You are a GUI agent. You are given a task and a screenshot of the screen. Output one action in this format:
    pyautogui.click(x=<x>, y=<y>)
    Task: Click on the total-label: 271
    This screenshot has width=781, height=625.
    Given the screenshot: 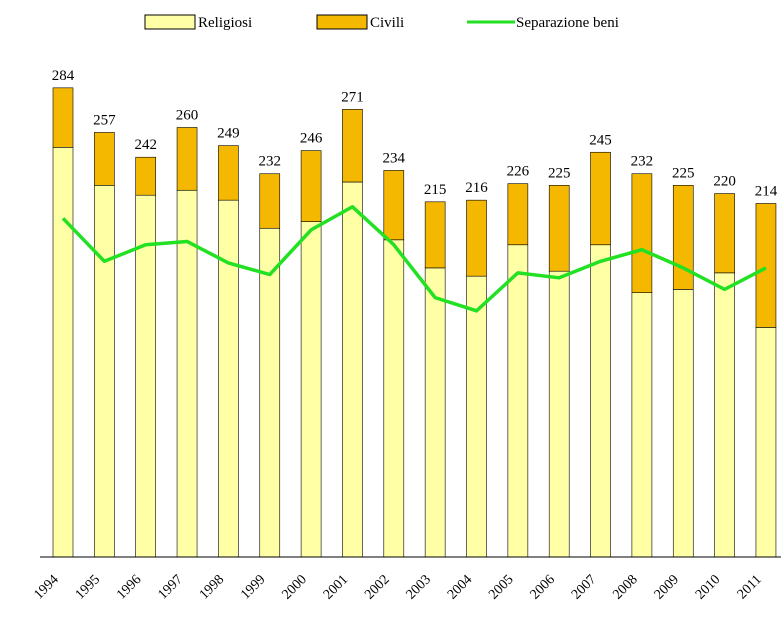 What is the action you would take?
    pyautogui.click(x=352, y=97)
    